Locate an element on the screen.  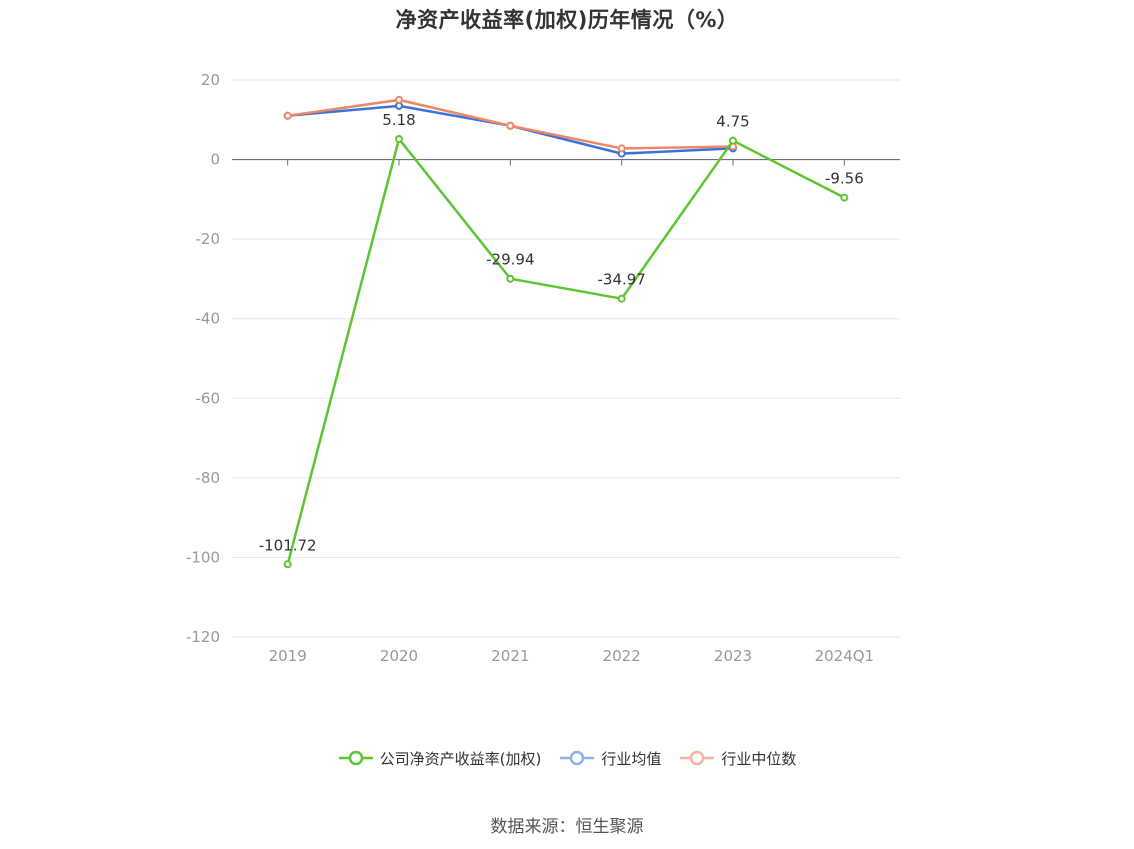
data-label: 5.18 is located at coordinates (398, 120).